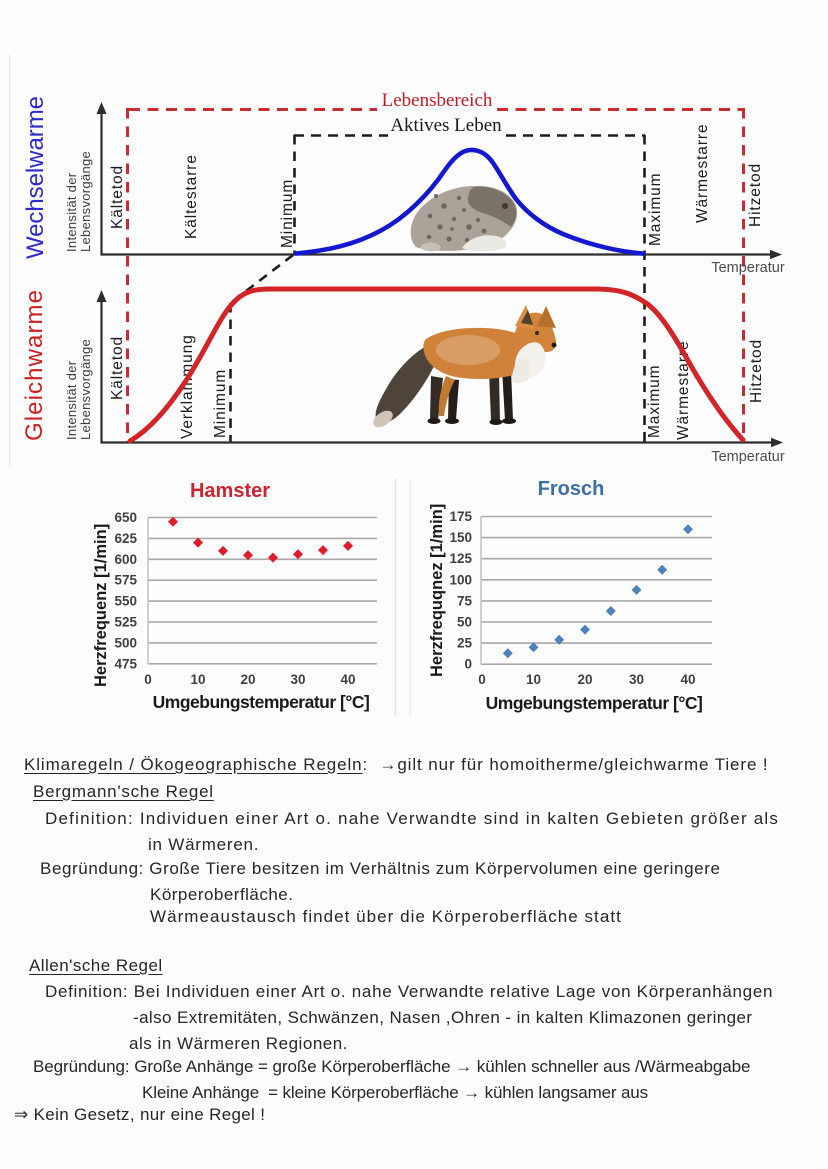  Describe the element at coordinates (101, 605) in the screenshot. I see `svg-text: Herzfrequenz [1/min]` at that location.